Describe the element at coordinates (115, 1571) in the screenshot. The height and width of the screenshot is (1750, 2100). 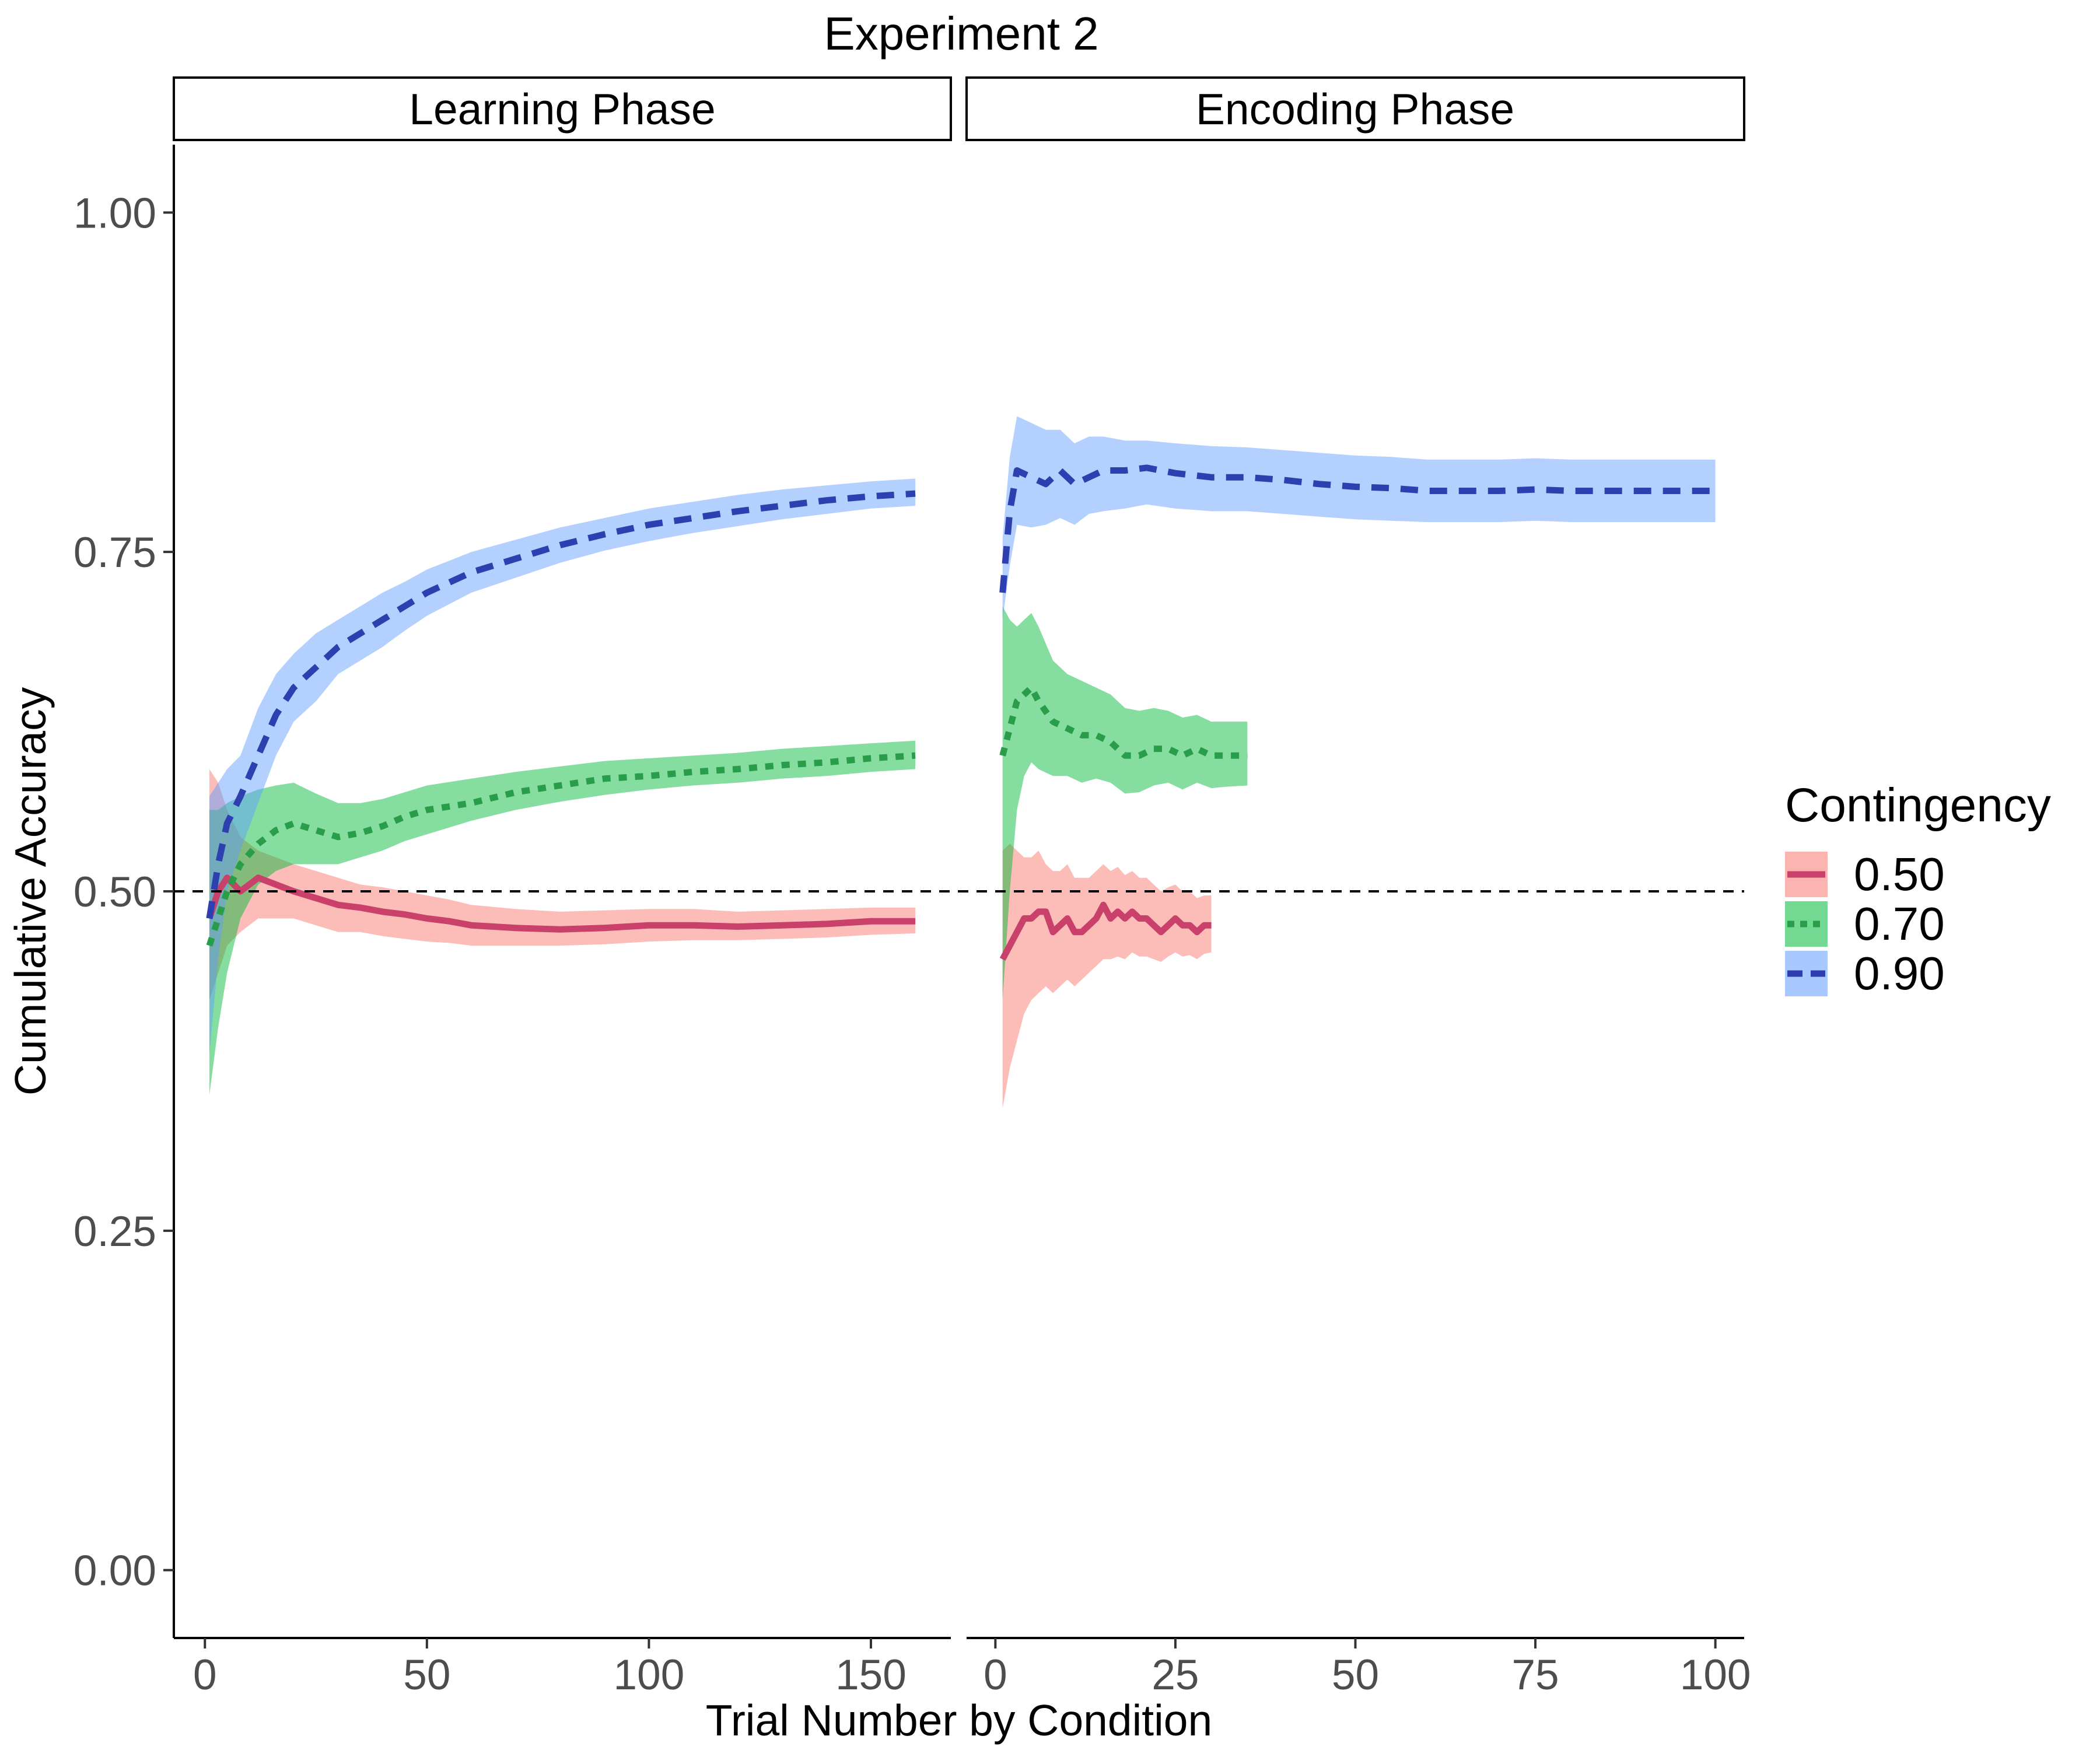
I see `y-tick-label: 0.00` at that location.